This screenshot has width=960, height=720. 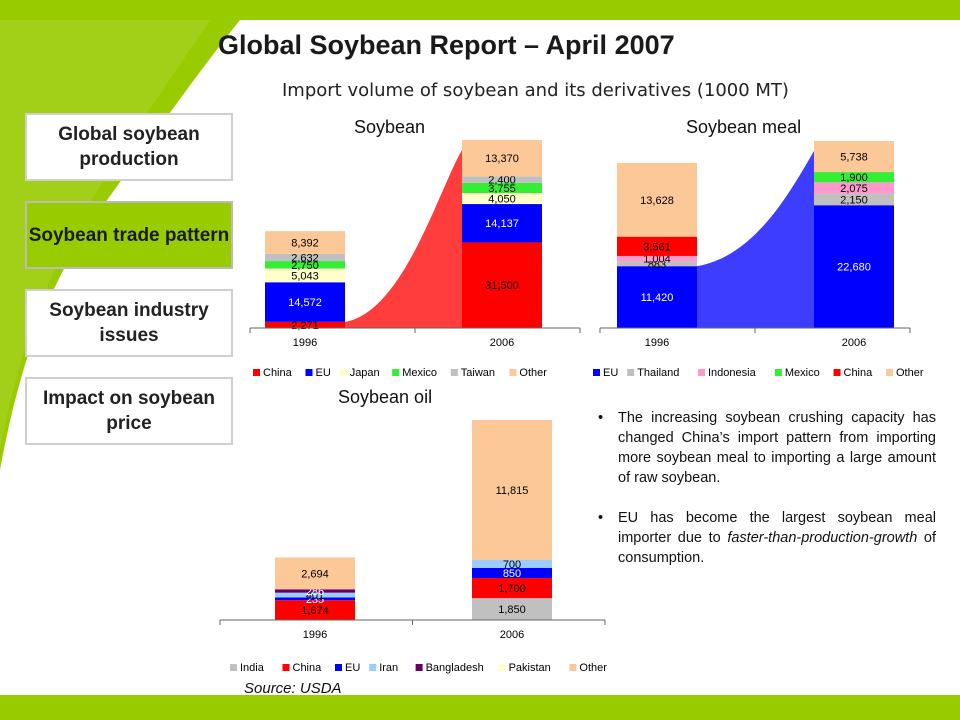 I want to click on data-label-other-2006: 5,738, so click(x=854, y=158).